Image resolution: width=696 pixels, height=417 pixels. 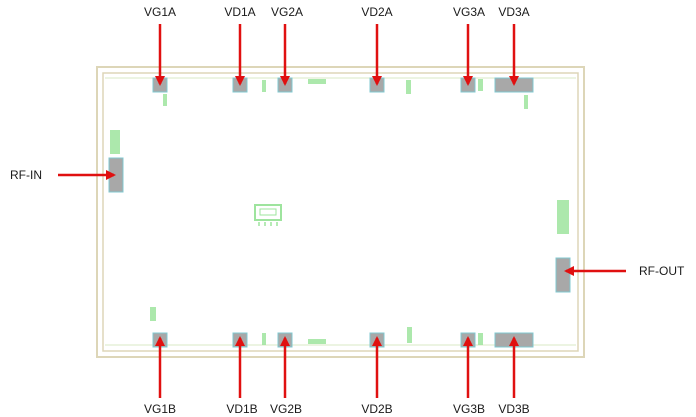 I want to click on pad-rf-out, so click(x=563, y=275).